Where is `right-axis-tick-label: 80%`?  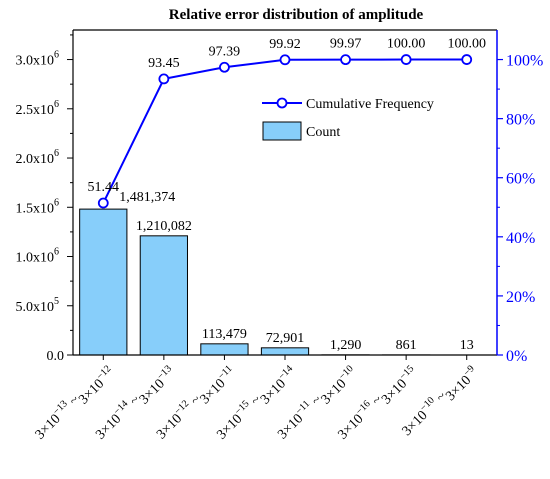 right-axis-tick-label: 80% is located at coordinates (520, 120).